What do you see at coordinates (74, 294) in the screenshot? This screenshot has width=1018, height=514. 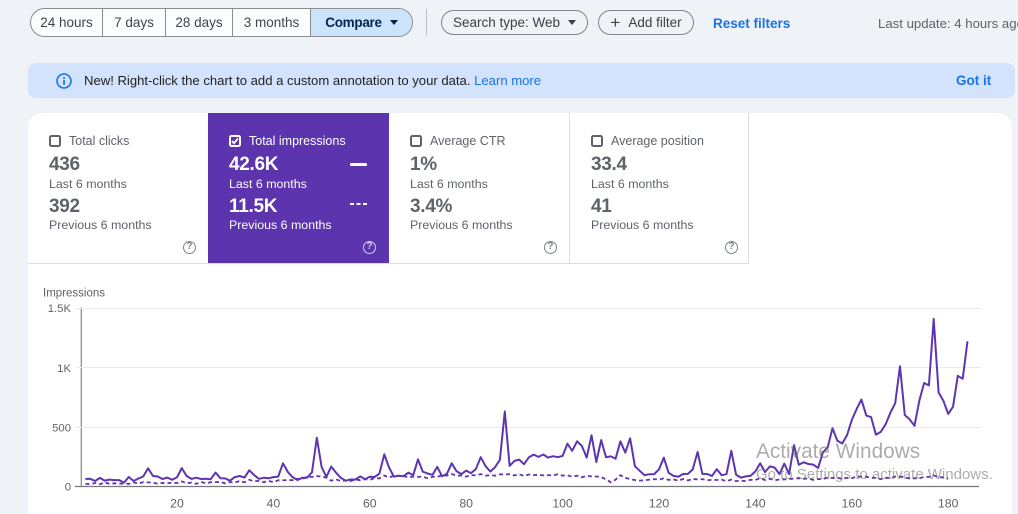 I see `svg-text: Impressions` at bounding box center [74, 294].